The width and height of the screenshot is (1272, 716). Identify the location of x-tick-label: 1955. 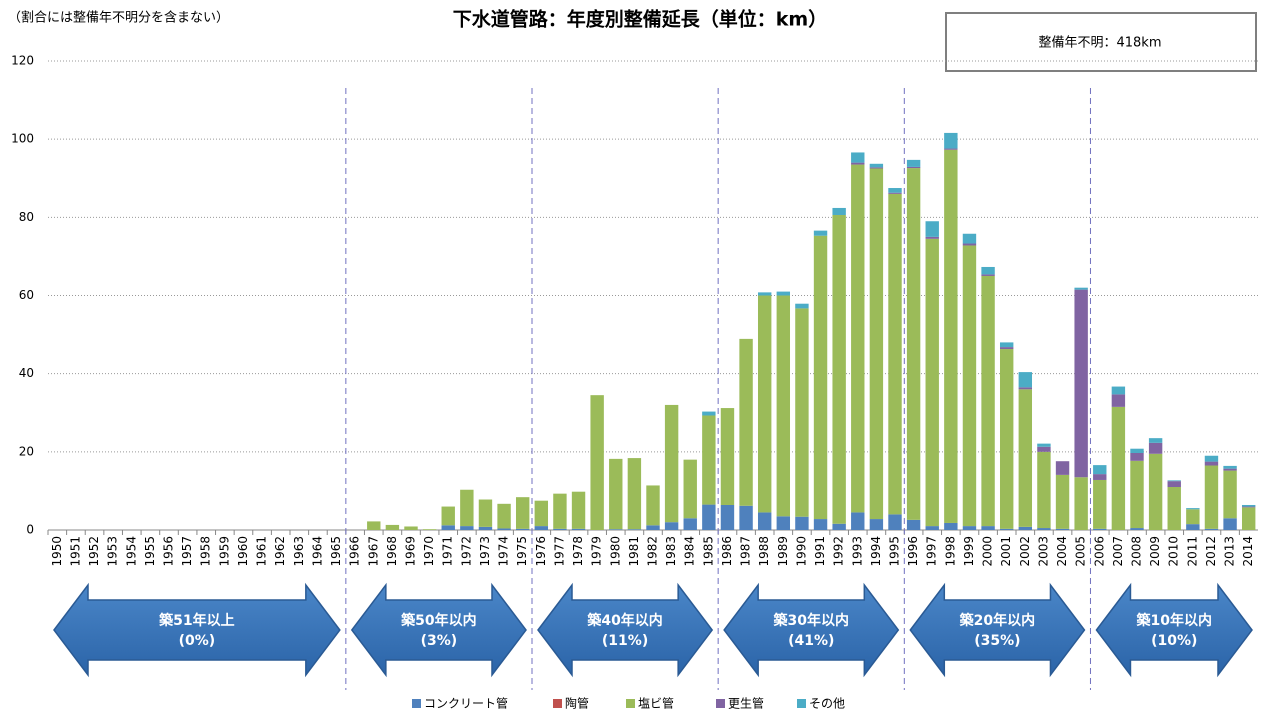
(150, 551).